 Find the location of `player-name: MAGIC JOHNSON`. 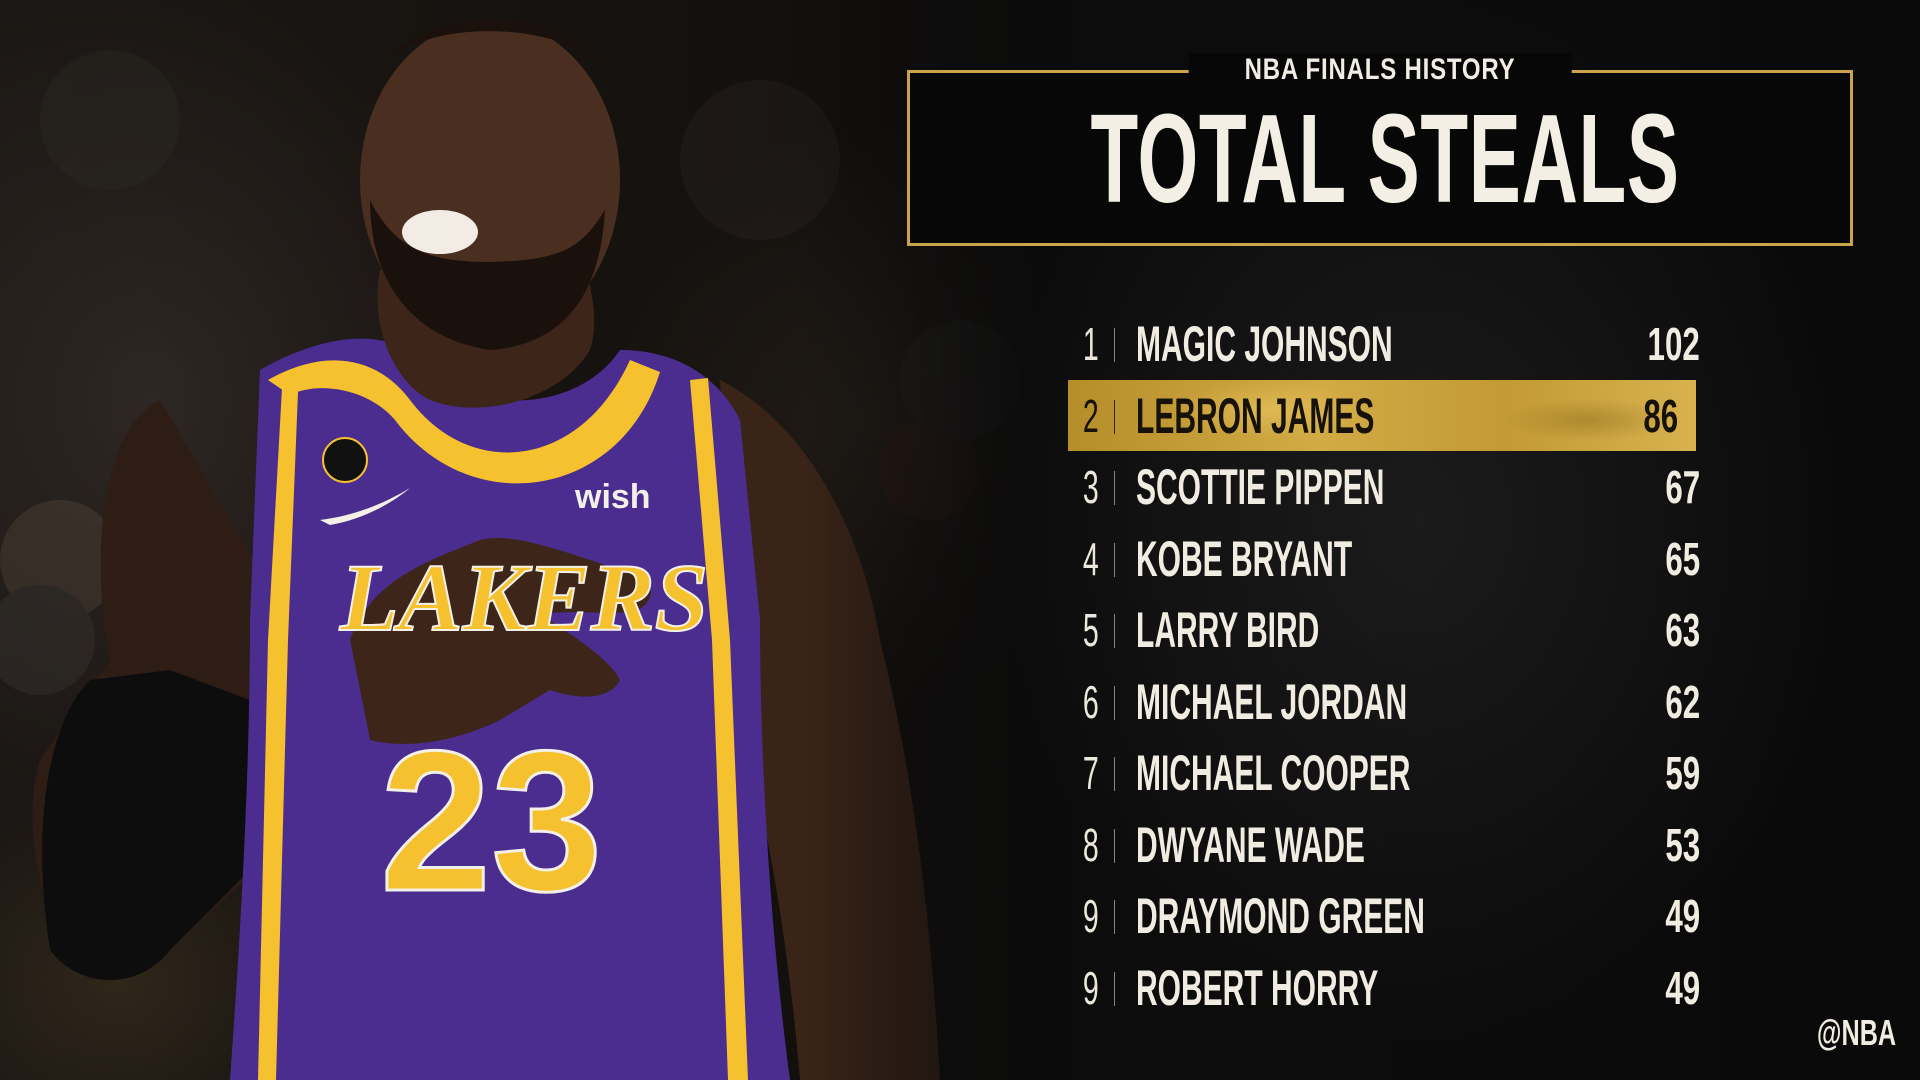

player-name: MAGIC JOHNSON is located at coordinates (1264, 344).